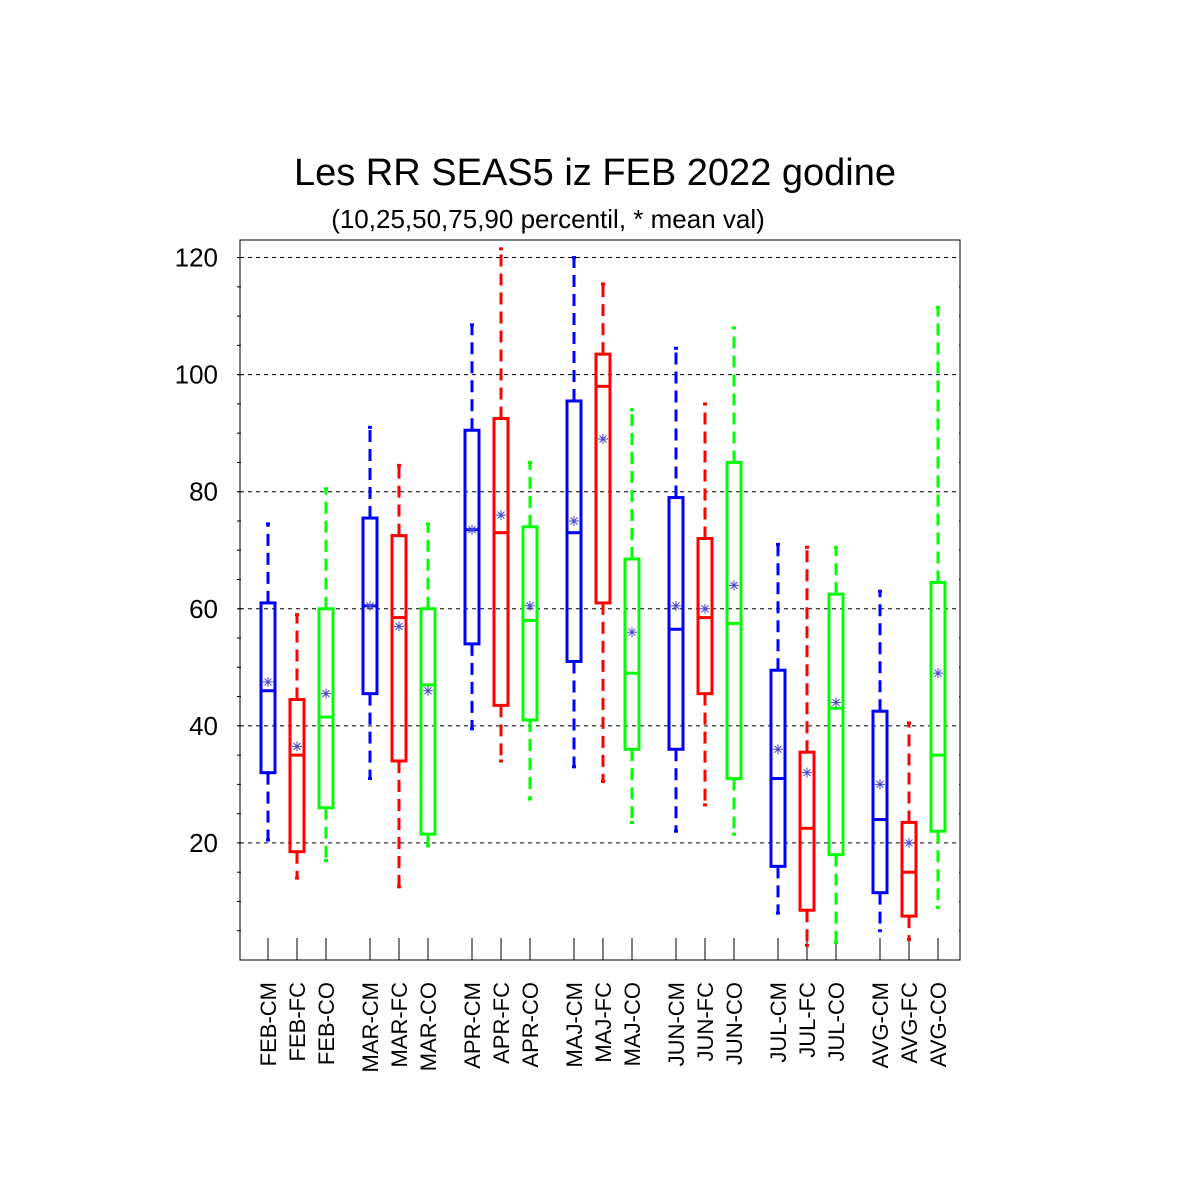  I want to click on category-label: FEB-FC, so click(297, 1022).